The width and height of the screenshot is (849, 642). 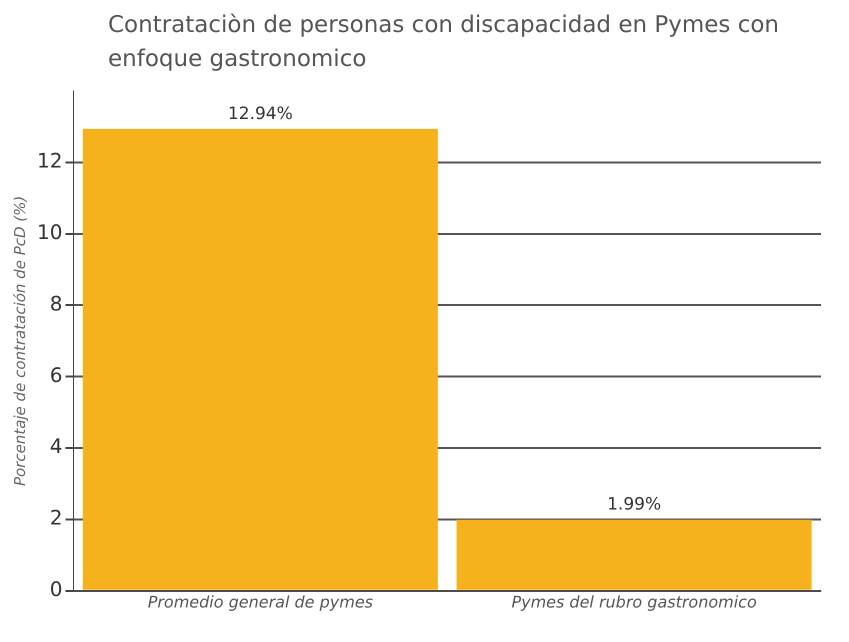 I want to click on y-tick-label: 12, so click(x=49, y=160).